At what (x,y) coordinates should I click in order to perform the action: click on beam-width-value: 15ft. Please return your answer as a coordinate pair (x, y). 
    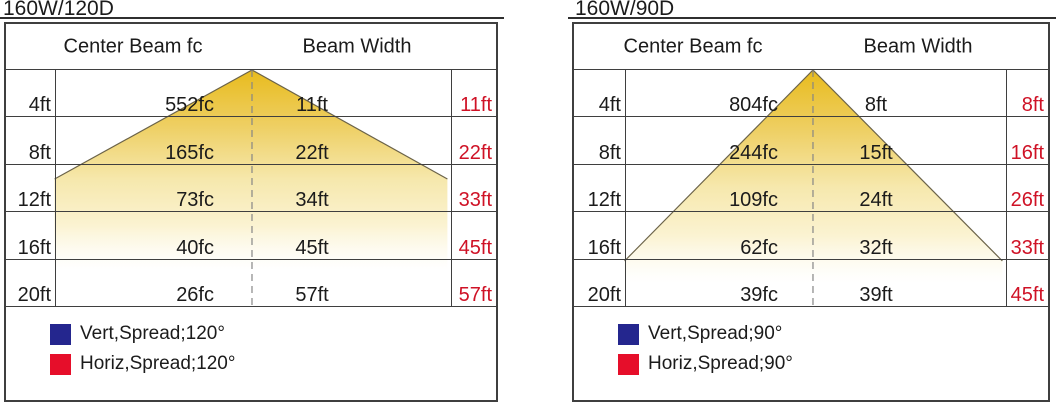
    Looking at the image, I should click on (876, 152).